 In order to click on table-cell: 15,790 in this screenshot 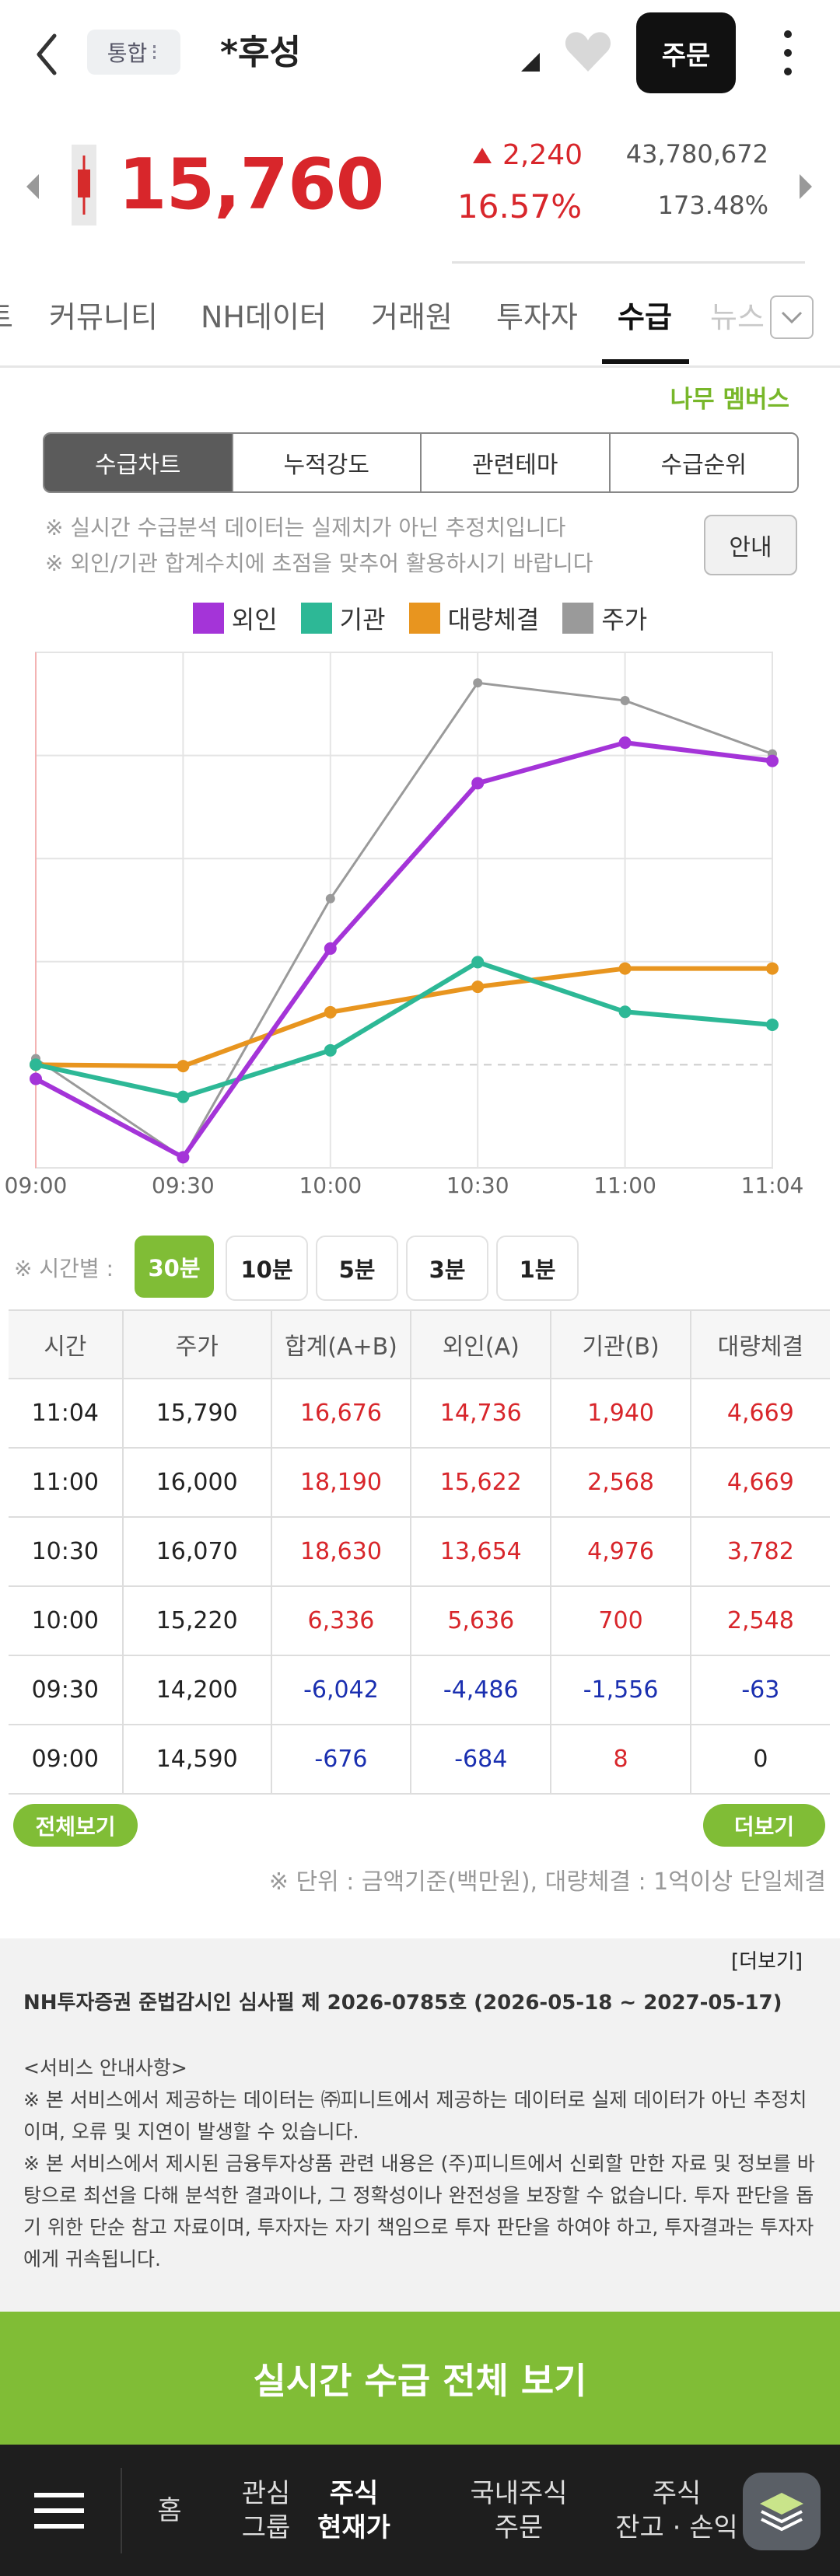, I will do `click(196, 1413)`.